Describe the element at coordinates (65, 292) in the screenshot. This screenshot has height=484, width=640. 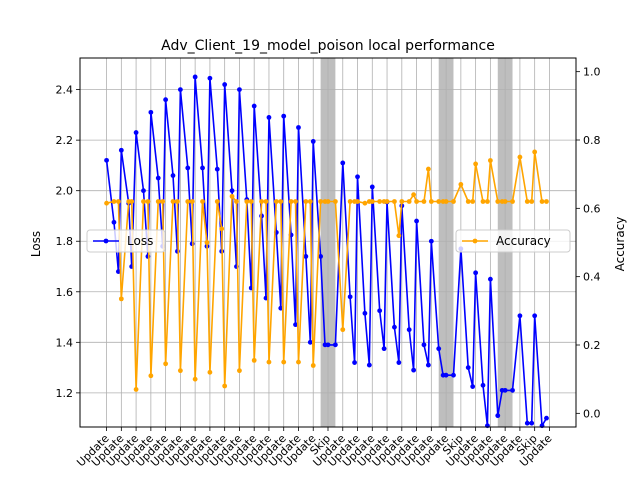
I see `y-tick-label: 1.6` at that location.